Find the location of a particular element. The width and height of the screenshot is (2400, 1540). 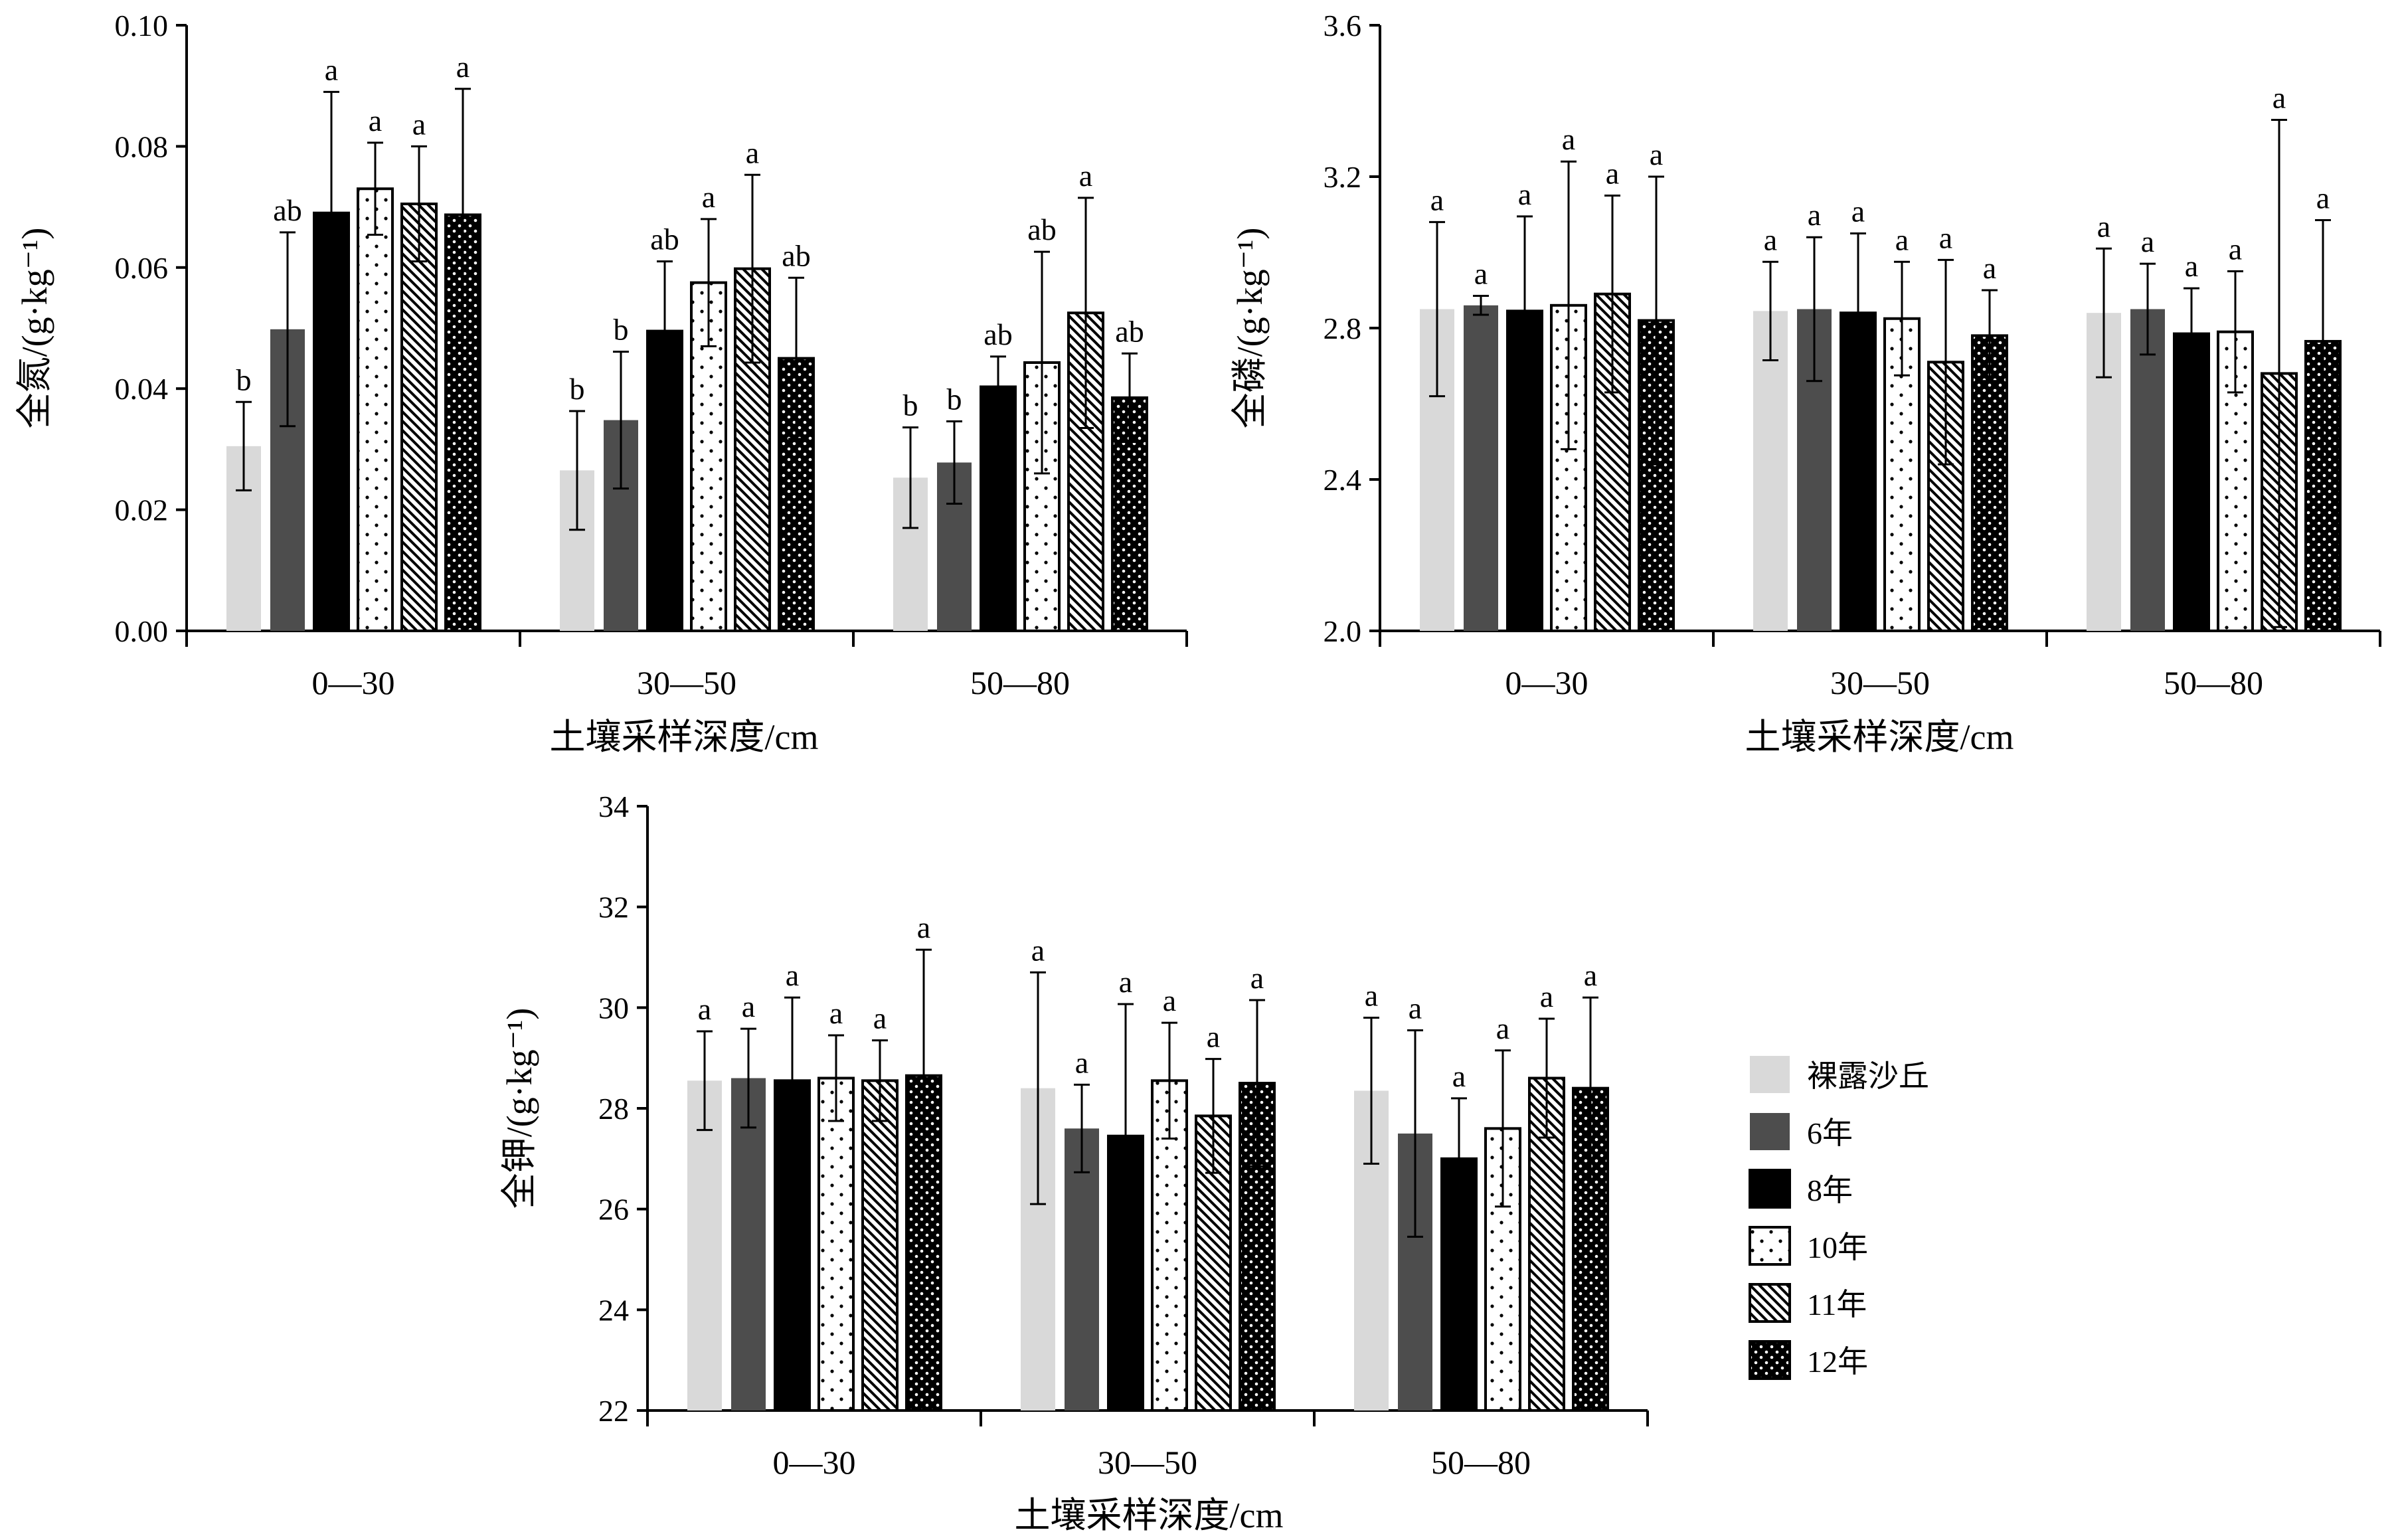

legend-label: 裸露沙丘 is located at coordinates (1868, 1076).